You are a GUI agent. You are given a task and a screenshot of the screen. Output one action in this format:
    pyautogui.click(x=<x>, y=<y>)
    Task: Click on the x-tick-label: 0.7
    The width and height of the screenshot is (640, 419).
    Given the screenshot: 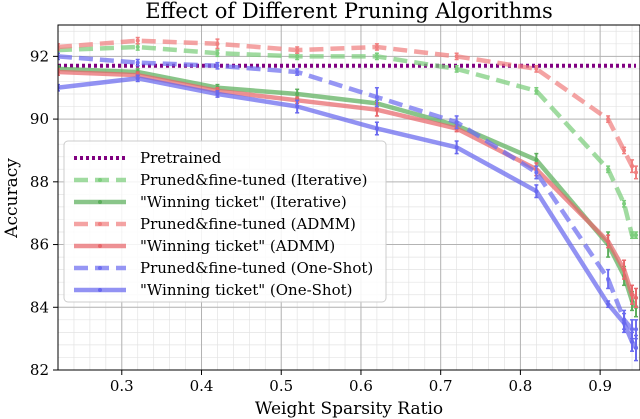 What is the action you would take?
    pyautogui.click(x=441, y=386)
    